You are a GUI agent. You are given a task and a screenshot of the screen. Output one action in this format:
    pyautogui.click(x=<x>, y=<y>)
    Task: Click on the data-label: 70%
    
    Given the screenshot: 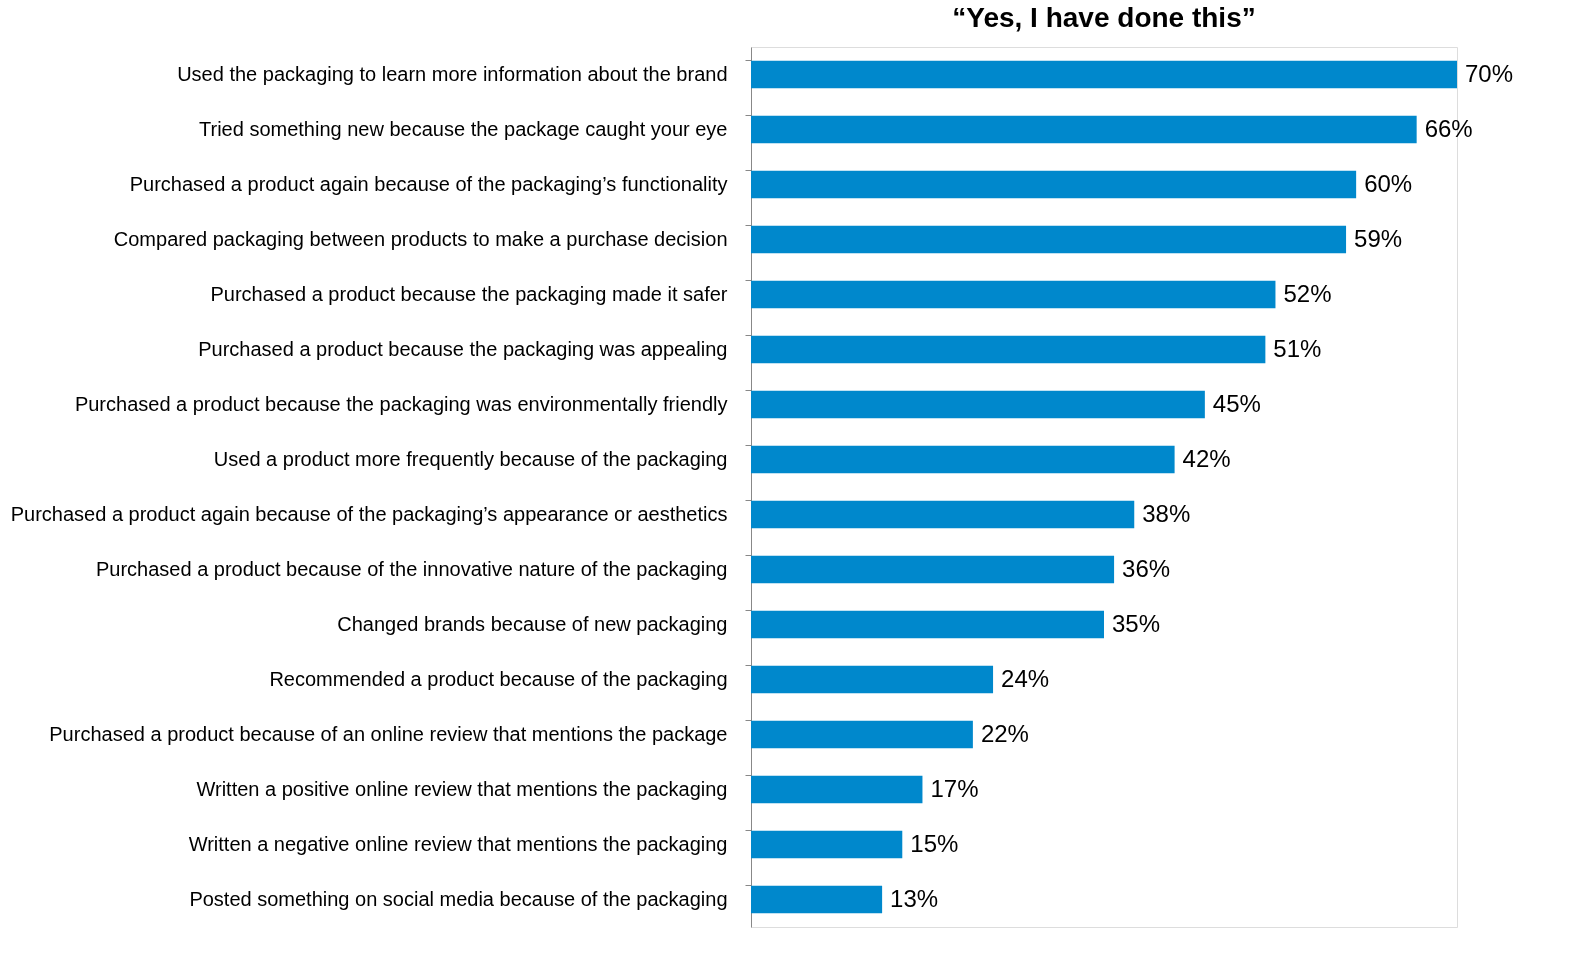 What is the action you would take?
    pyautogui.click(x=1489, y=73)
    